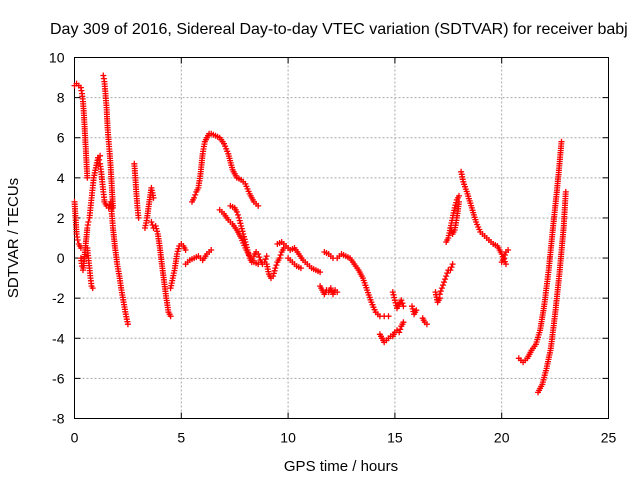 This screenshot has width=640, height=480. What do you see at coordinates (61, 98) in the screenshot?
I see `y-tick-label: 8` at bounding box center [61, 98].